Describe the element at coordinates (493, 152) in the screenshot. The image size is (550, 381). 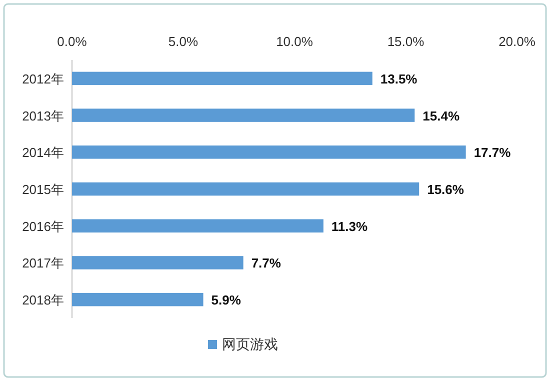
I see `data-label: 17.7%` at that location.